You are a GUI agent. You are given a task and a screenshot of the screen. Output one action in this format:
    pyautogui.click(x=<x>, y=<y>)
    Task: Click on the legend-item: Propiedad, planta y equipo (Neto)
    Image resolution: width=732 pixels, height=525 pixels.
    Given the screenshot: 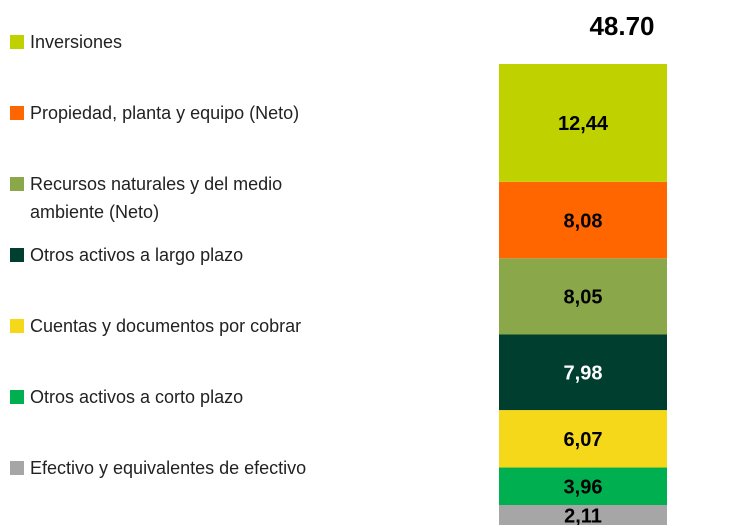 What is the action you would take?
    pyautogui.click(x=154, y=113)
    